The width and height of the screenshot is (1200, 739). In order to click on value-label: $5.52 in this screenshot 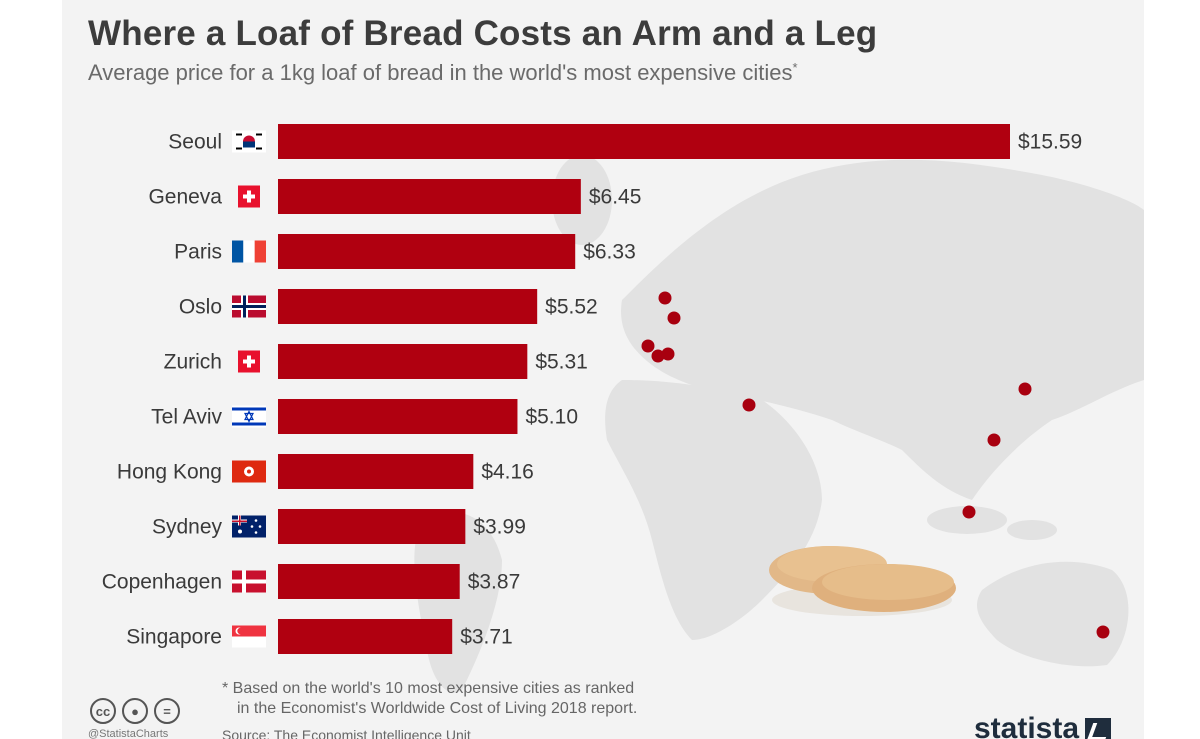, I will do `click(571, 307)`.